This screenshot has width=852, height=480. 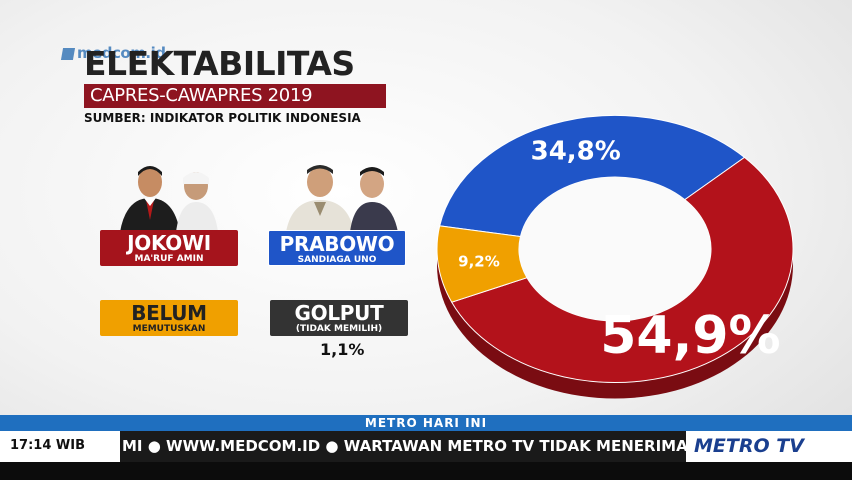 I want to click on candidate-jokowi-box: JOKOWI MA'RUF AMIN, so click(x=169, y=248).